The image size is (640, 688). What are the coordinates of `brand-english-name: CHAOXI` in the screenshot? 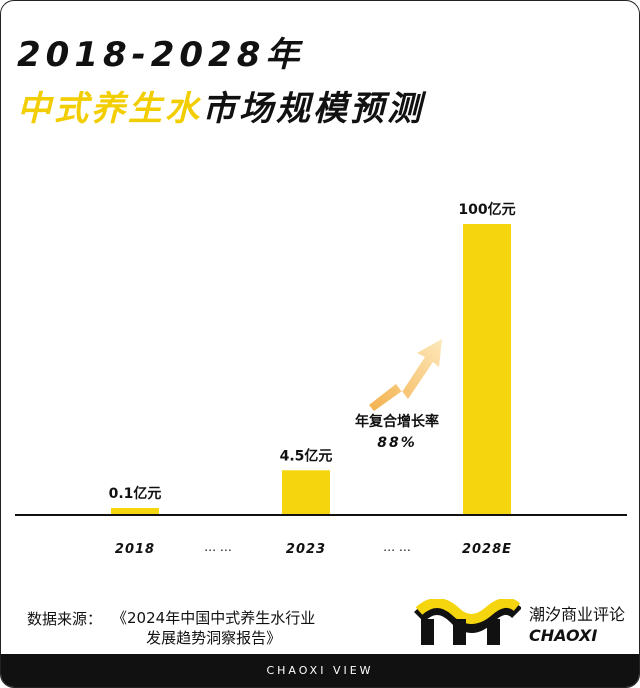 It's located at (563, 635).